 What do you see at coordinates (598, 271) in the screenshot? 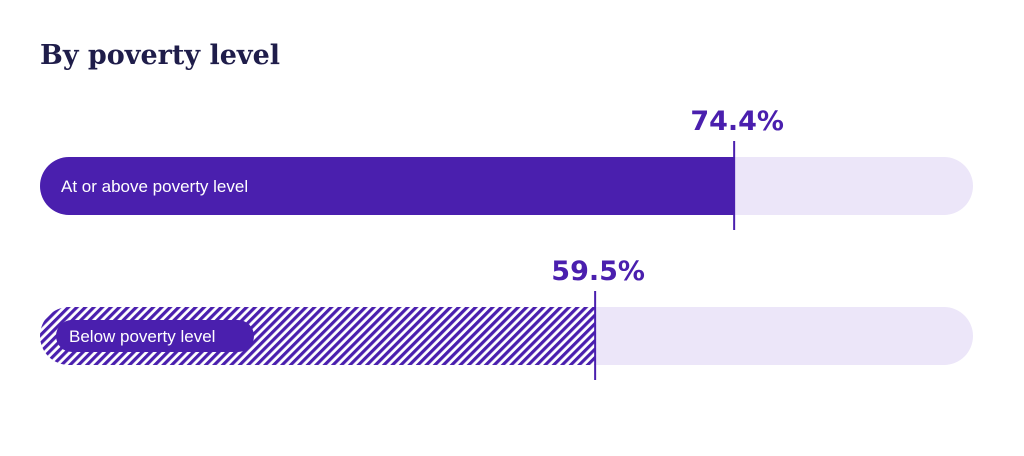
I see `bar-value-label: 59.5%` at bounding box center [598, 271].